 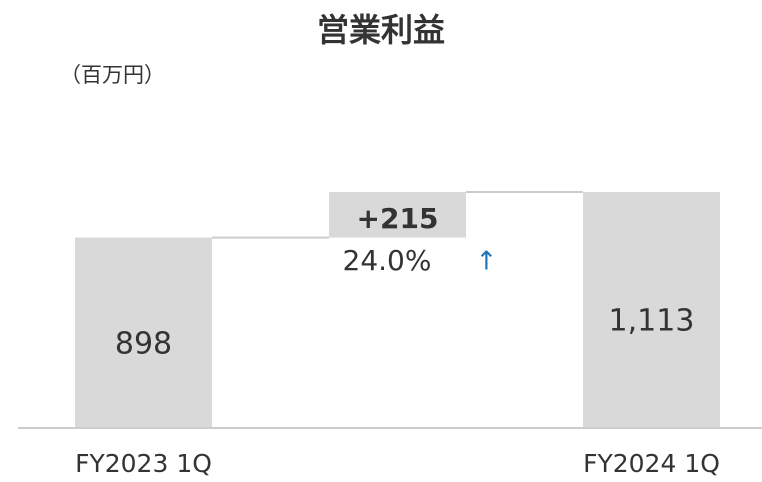 I want to click on unit-label: （百万円）, so click(x=112, y=75).